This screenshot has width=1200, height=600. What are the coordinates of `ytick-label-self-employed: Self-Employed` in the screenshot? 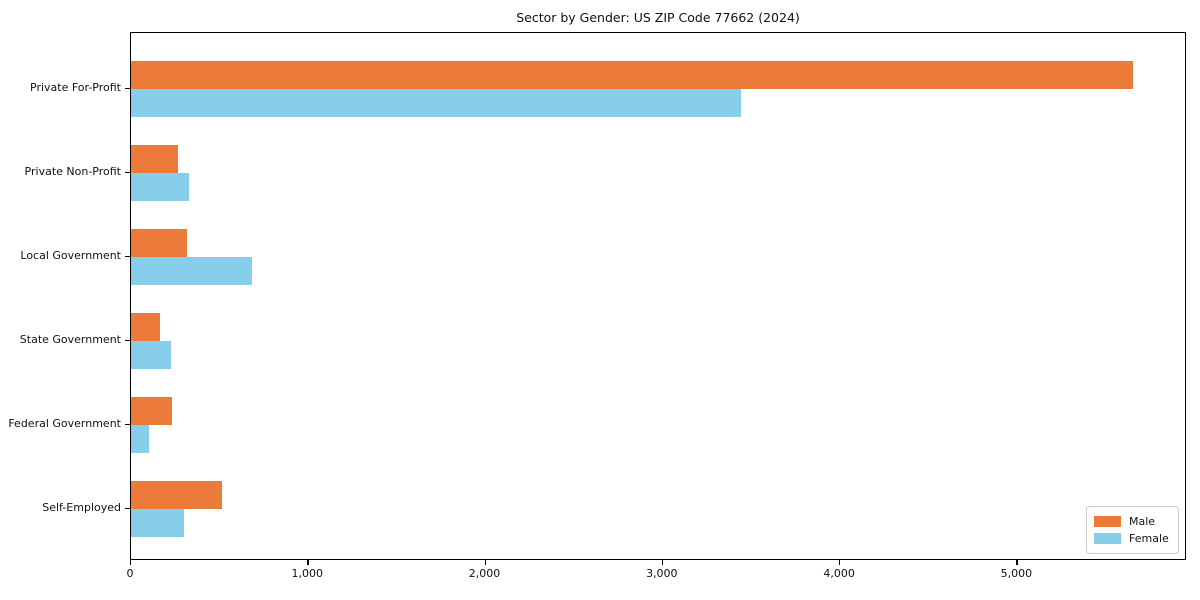 It's located at (81, 507).